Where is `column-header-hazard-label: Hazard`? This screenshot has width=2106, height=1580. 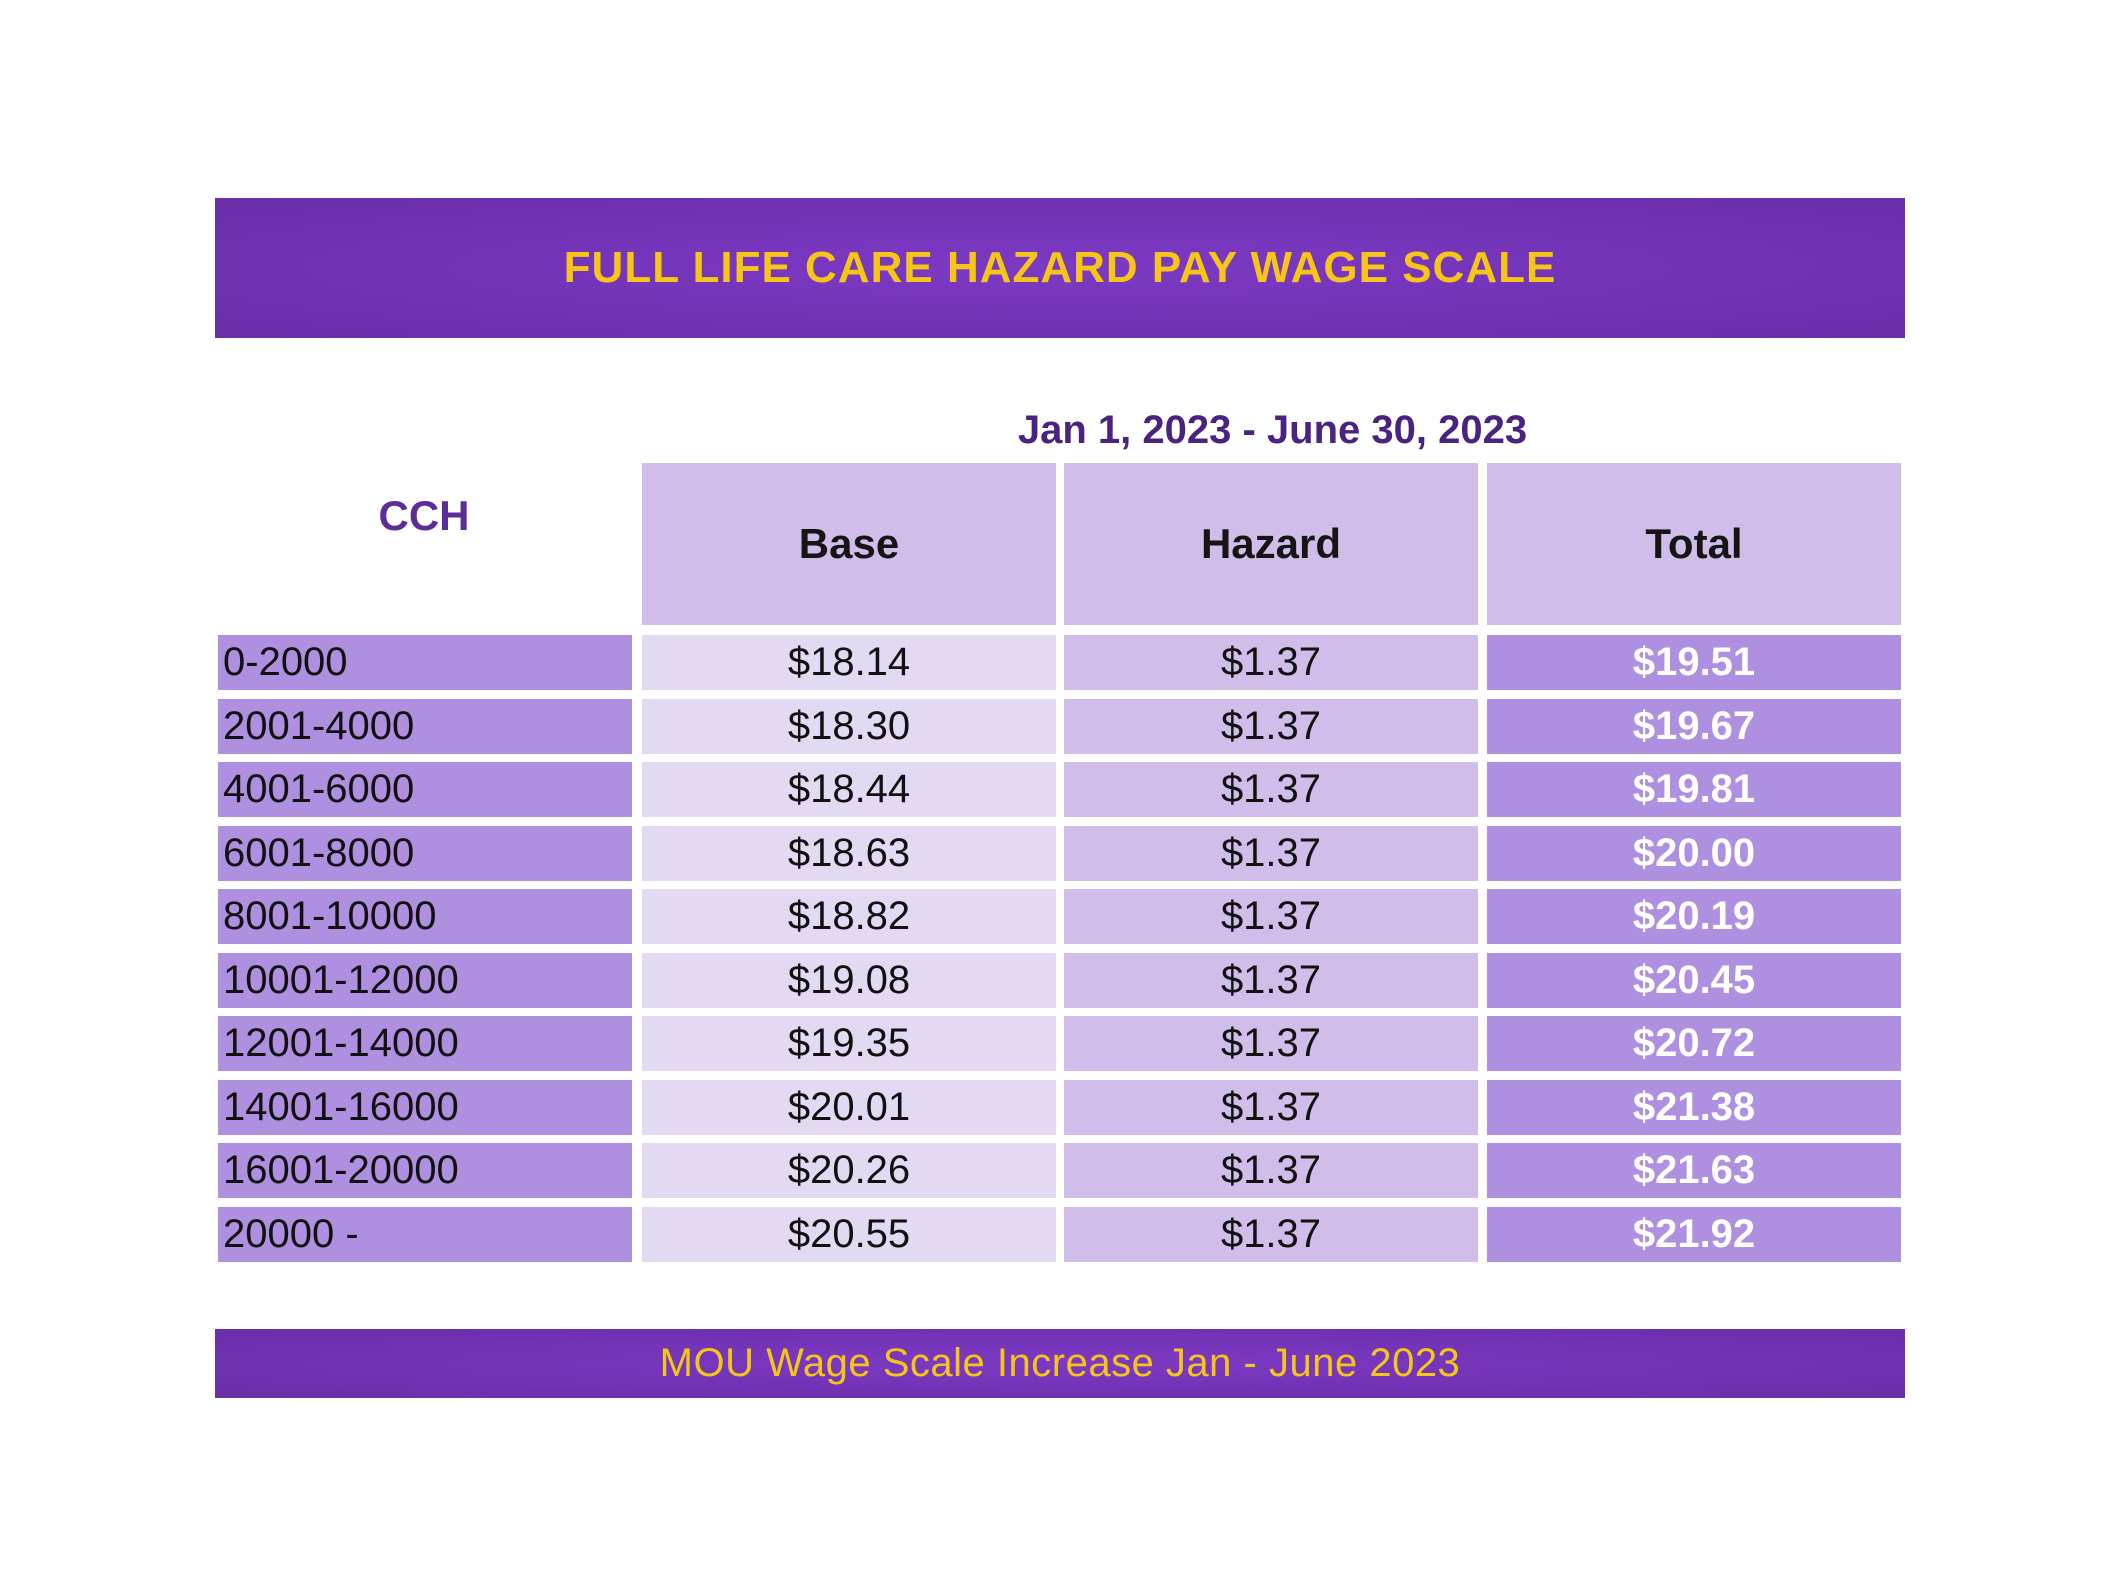 column-header-hazard-label: Hazard is located at coordinates (1271, 543).